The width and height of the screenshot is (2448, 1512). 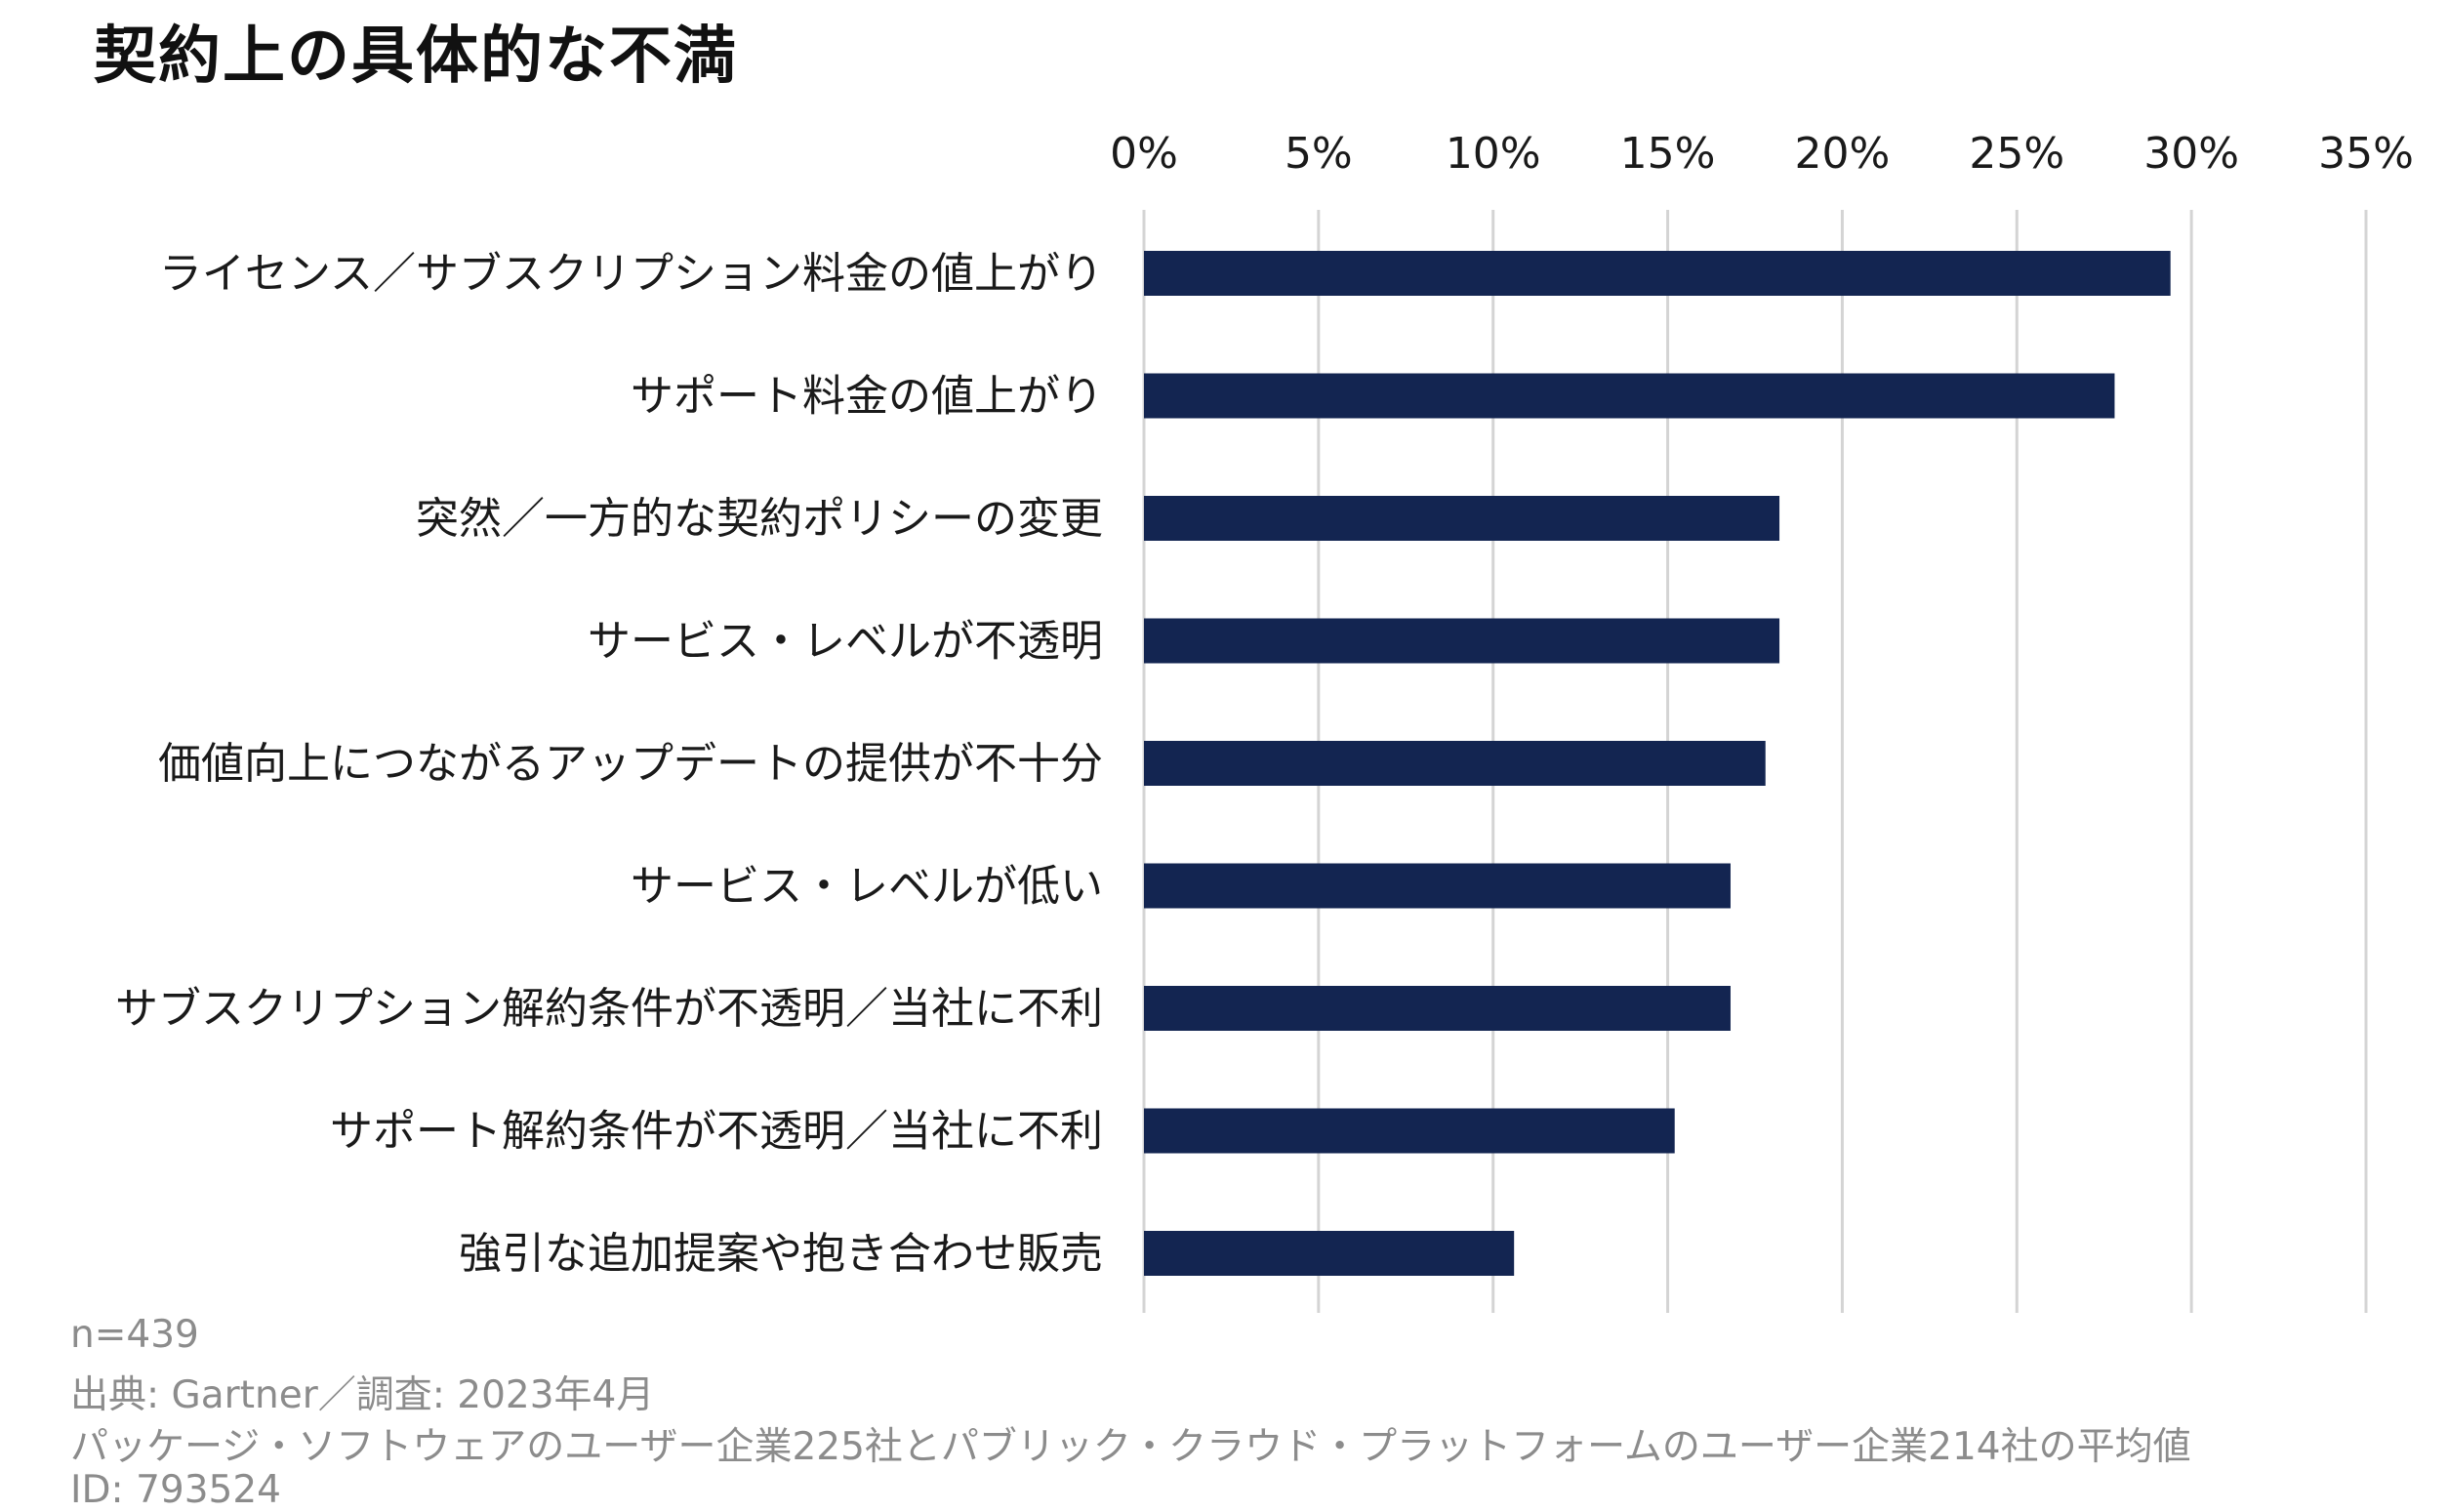 What do you see at coordinates (1668, 154) in the screenshot?
I see `x-tick-label: 15%` at bounding box center [1668, 154].